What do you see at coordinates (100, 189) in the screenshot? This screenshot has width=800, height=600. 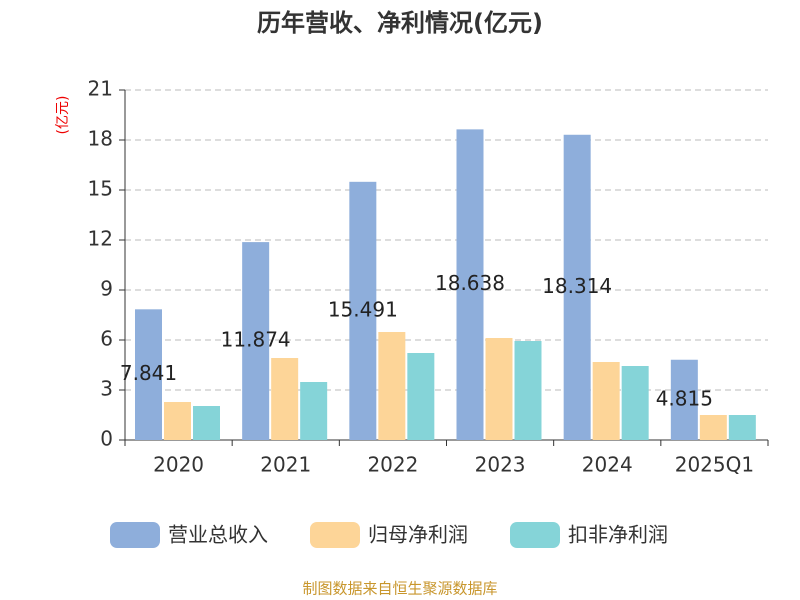 I see `y-tick-label: 15` at bounding box center [100, 189].